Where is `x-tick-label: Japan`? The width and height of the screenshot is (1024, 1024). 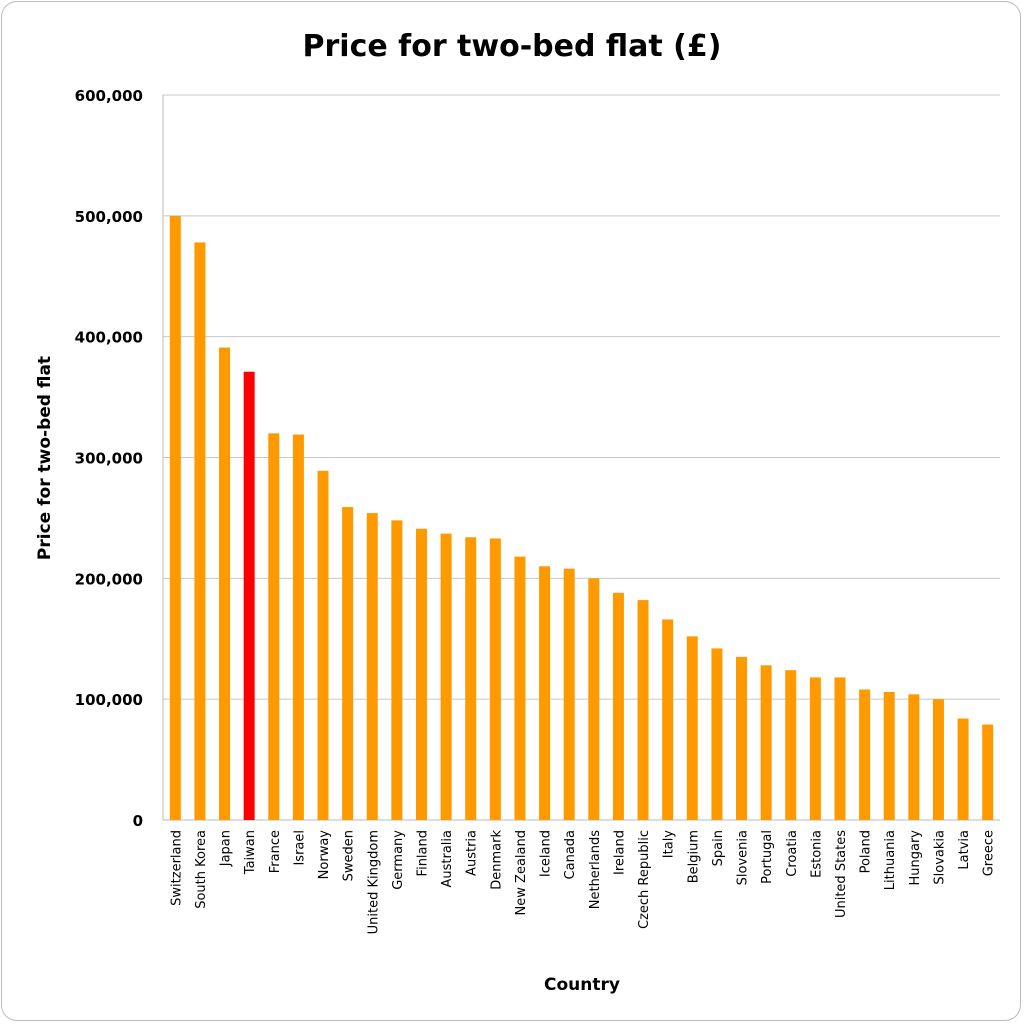 x-tick-label: Japan is located at coordinates (226, 848).